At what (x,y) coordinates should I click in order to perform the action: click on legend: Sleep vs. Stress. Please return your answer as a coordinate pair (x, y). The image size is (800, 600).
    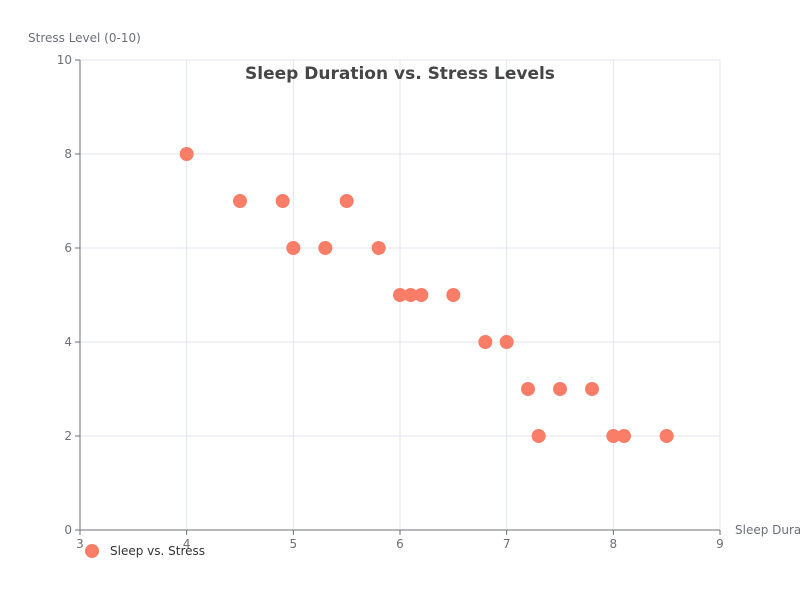
    Looking at the image, I should click on (145, 551).